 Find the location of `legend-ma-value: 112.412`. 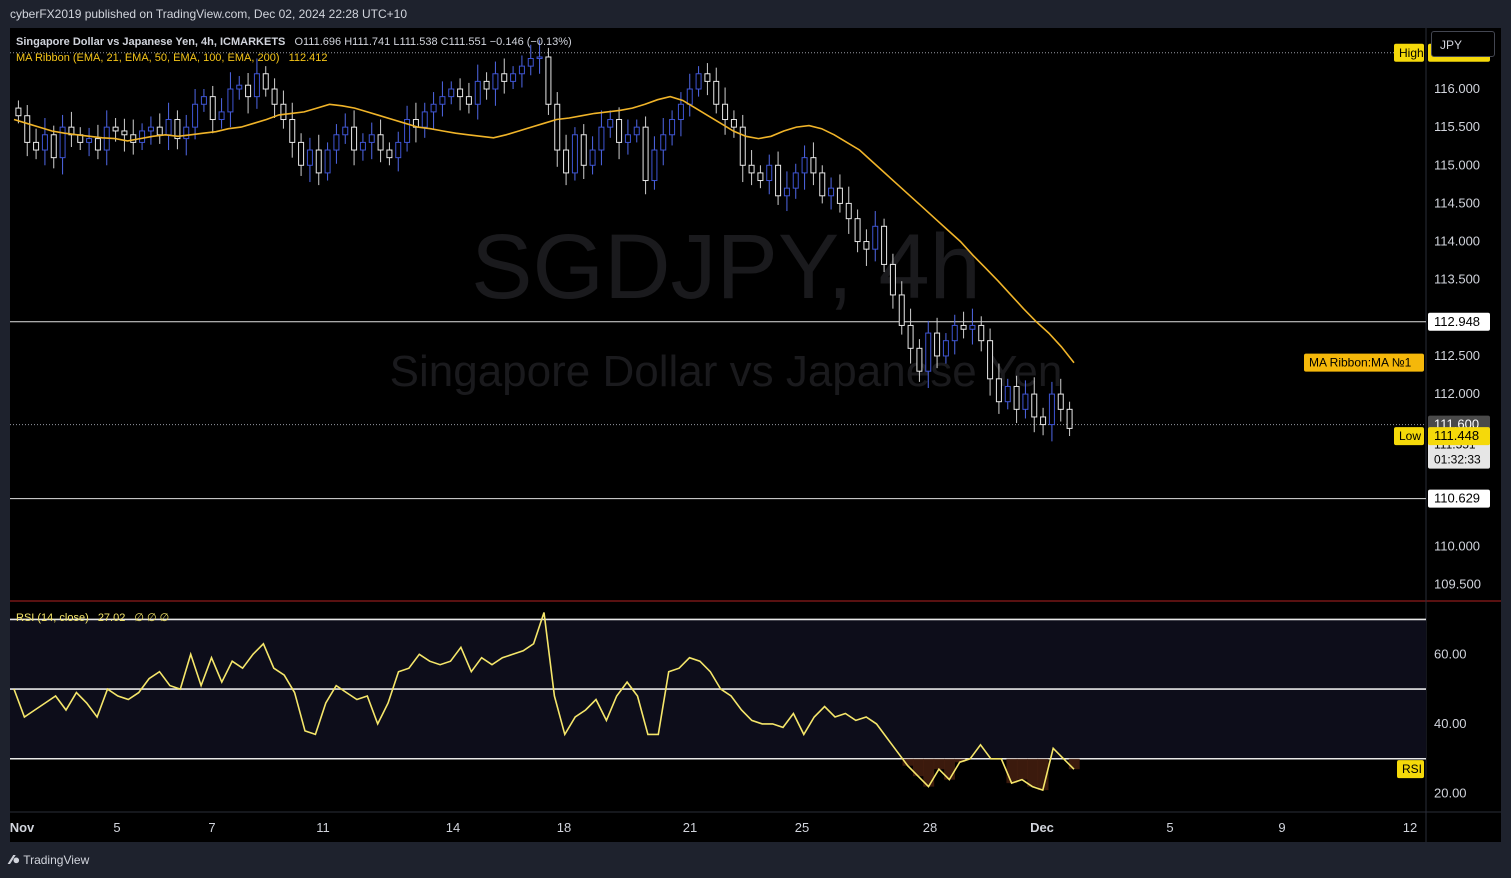

legend-ma-value: 112.412 is located at coordinates (308, 58).